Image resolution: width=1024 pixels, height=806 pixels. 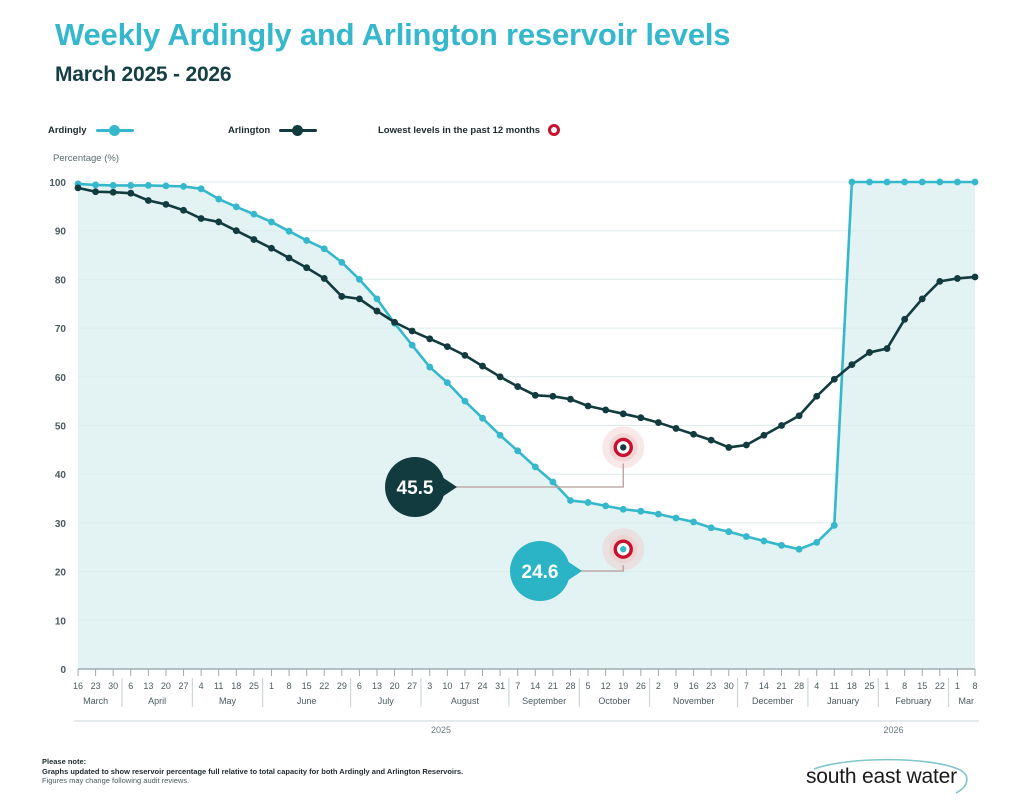 I want to click on svg-text: January, so click(x=843, y=701).